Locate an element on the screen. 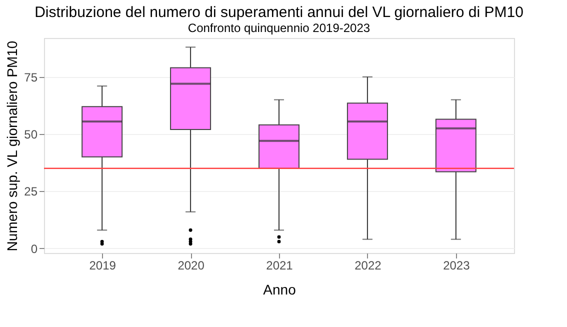 The height and width of the screenshot is (327, 567). y-axis-title: Numero sup. VL giornaliero PM10 is located at coordinates (12, 146).